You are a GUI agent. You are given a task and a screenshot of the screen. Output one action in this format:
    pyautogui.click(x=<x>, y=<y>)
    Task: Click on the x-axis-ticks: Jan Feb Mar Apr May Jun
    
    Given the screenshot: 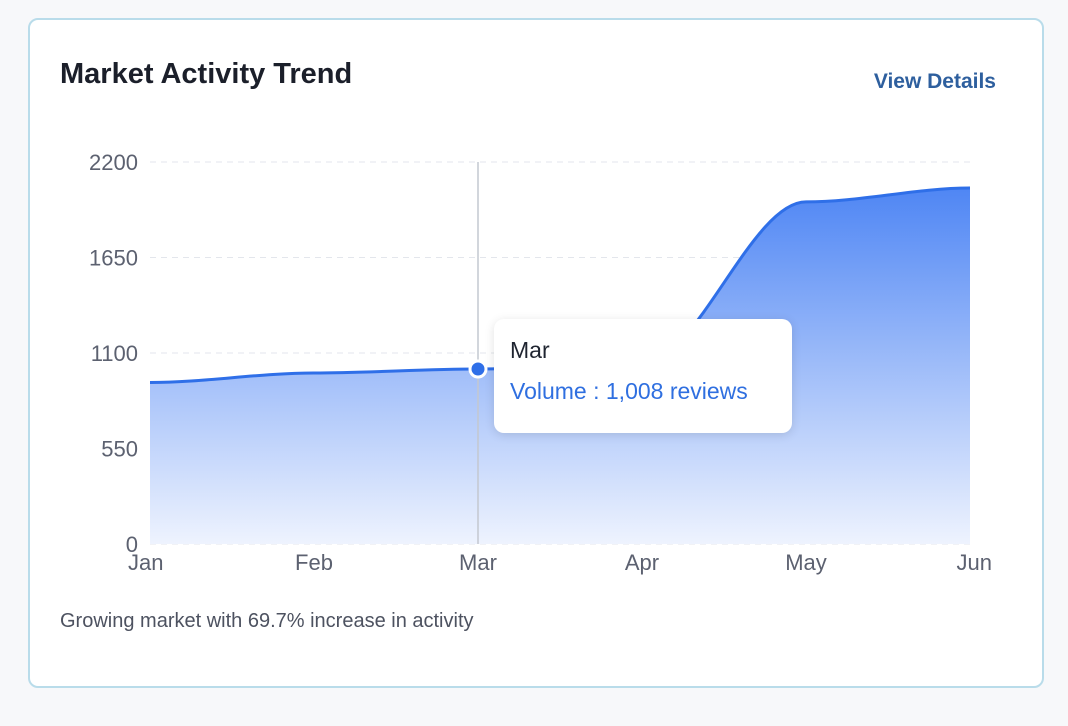 What is the action you would take?
    pyautogui.click(x=560, y=562)
    